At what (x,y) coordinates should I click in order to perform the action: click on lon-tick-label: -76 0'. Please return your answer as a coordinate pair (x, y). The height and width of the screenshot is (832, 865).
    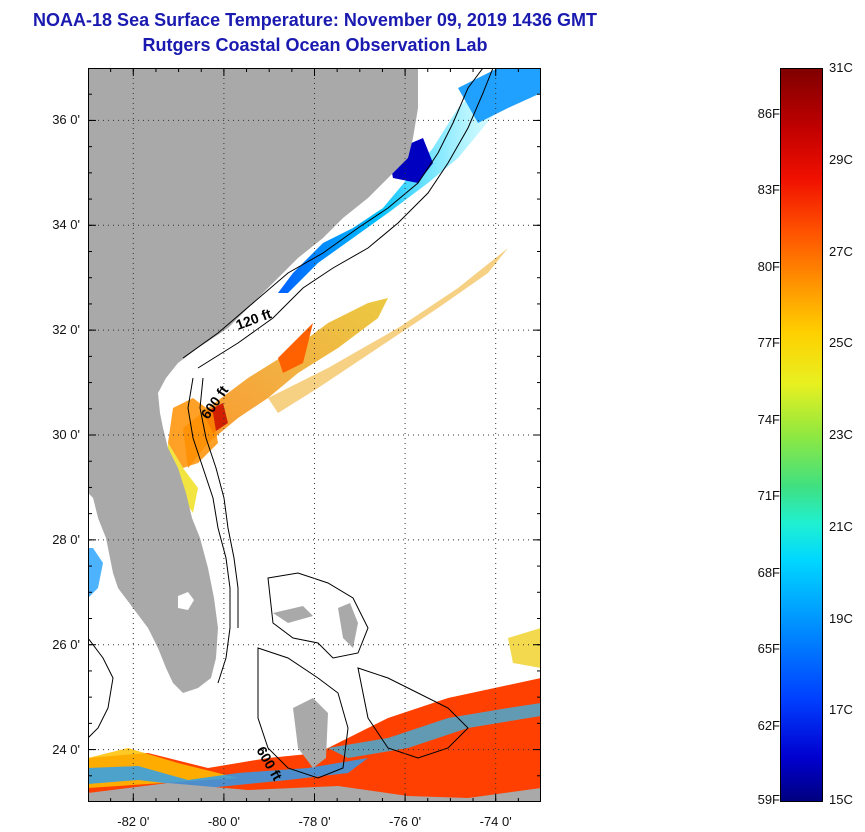
    Looking at the image, I should click on (405, 821).